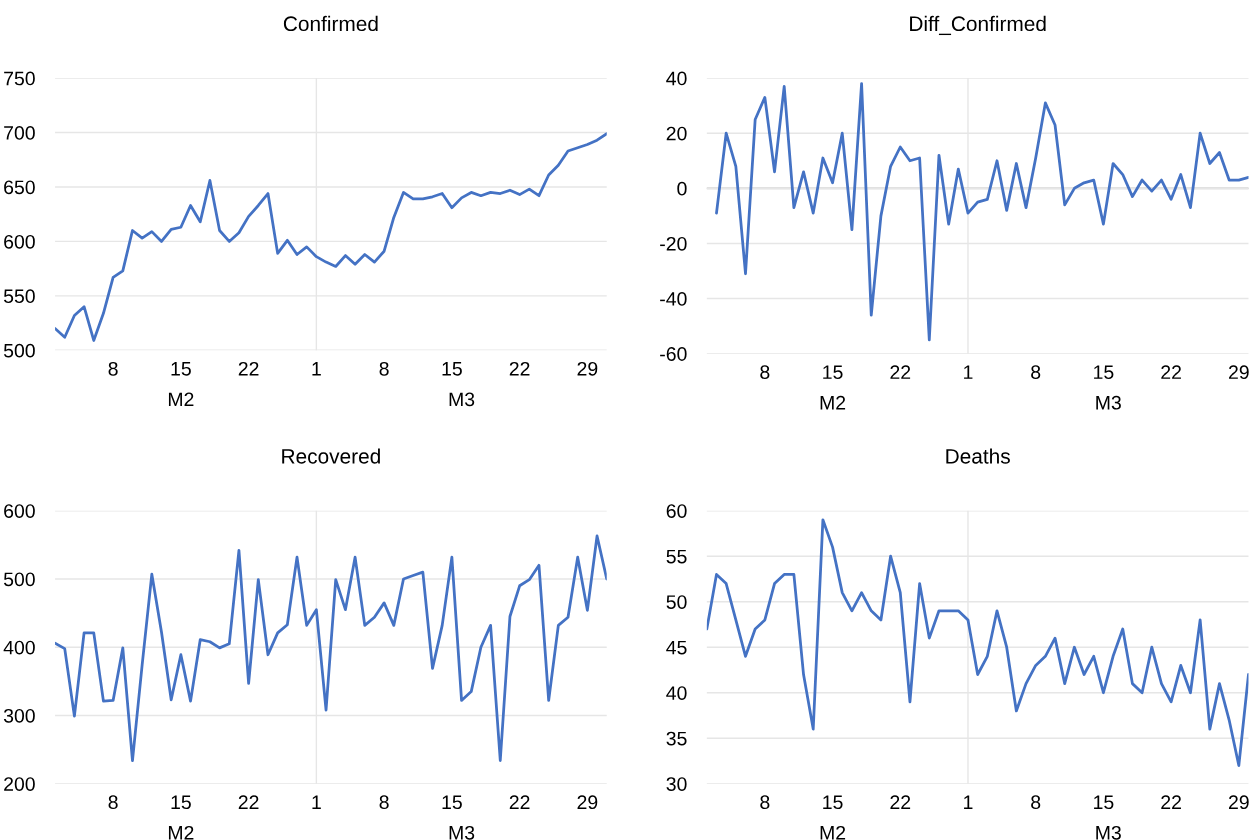 The image size is (1251, 840). What do you see at coordinates (676, 133) in the screenshot?
I see `y-tick-label: 20` at bounding box center [676, 133].